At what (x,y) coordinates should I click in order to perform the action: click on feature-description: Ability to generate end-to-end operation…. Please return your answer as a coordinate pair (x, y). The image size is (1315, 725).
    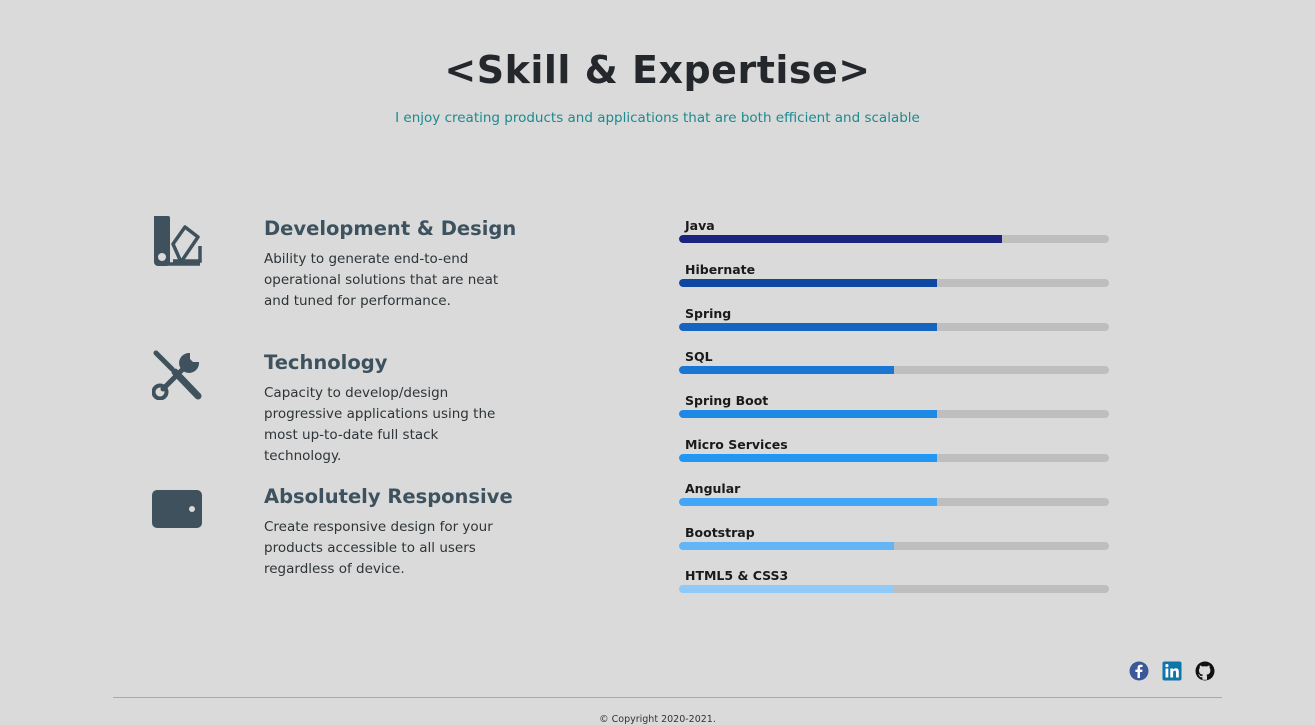
    Looking at the image, I should click on (381, 280).